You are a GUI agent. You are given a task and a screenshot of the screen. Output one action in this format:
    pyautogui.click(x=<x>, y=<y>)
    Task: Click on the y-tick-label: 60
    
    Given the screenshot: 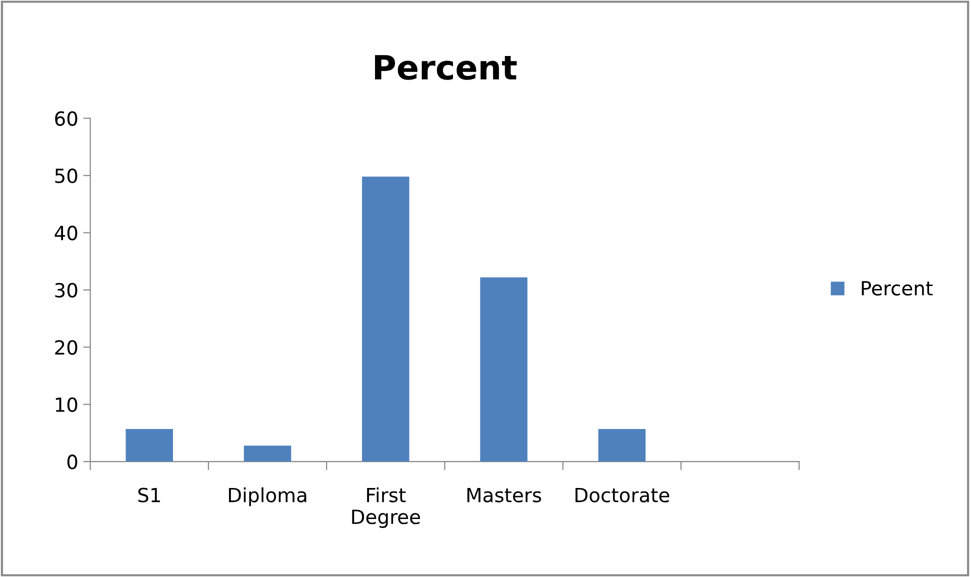 What is the action you would take?
    pyautogui.click(x=66, y=118)
    